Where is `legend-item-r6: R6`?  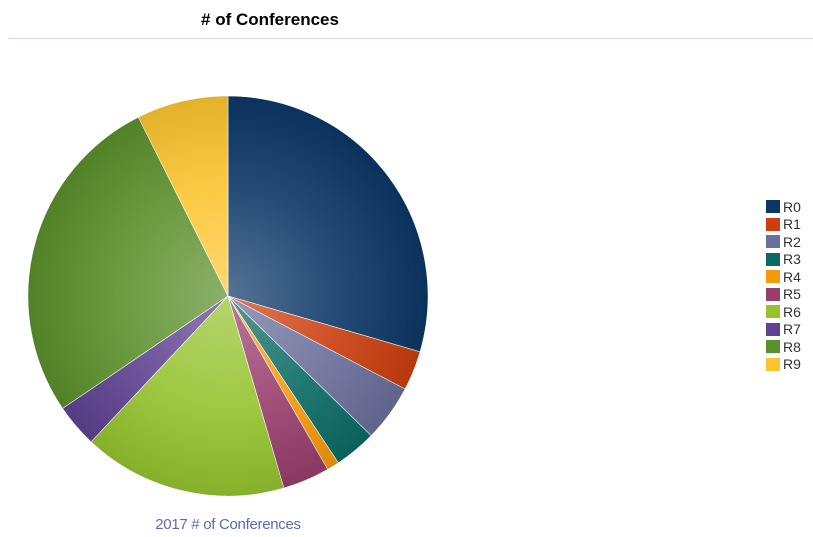 legend-item-r6: R6 is located at coordinates (783, 312).